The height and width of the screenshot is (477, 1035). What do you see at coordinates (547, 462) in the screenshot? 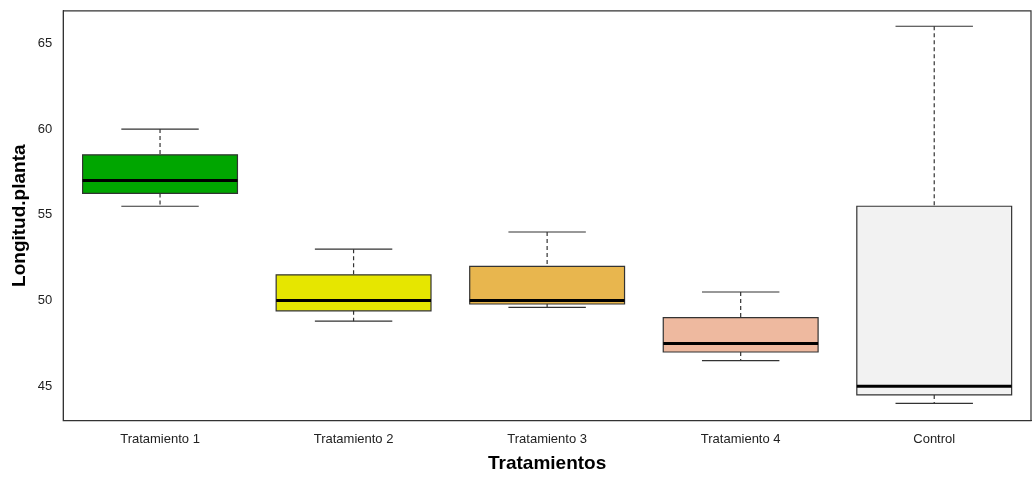
I see `x-axis-title: Tratamientos` at bounding box center [547, 462].